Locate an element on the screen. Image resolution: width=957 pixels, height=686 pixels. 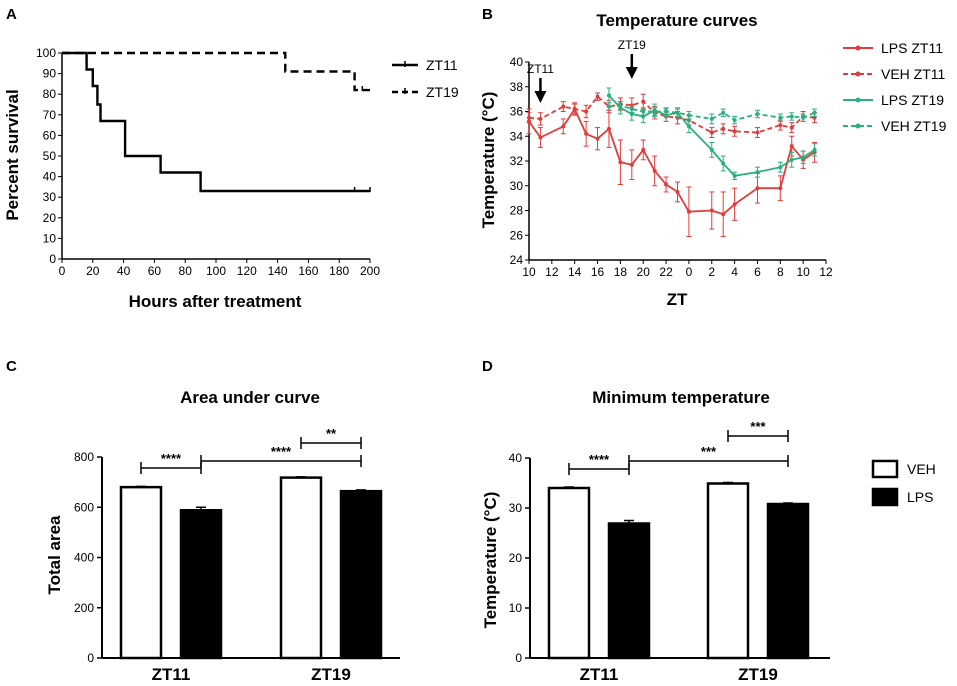
temp-line-lps-zt11 is located at coordinates (672, 161).